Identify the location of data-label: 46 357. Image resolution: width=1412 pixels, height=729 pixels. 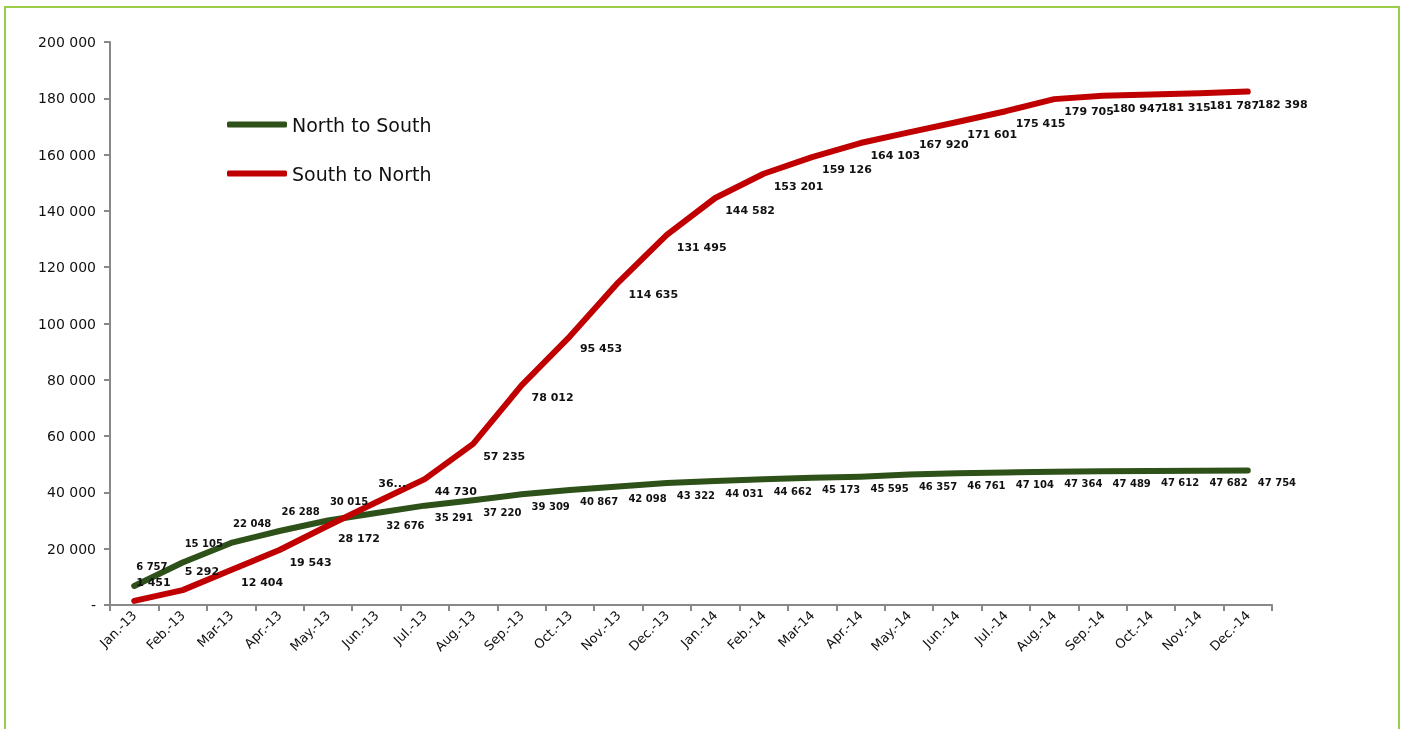
(938, 487).